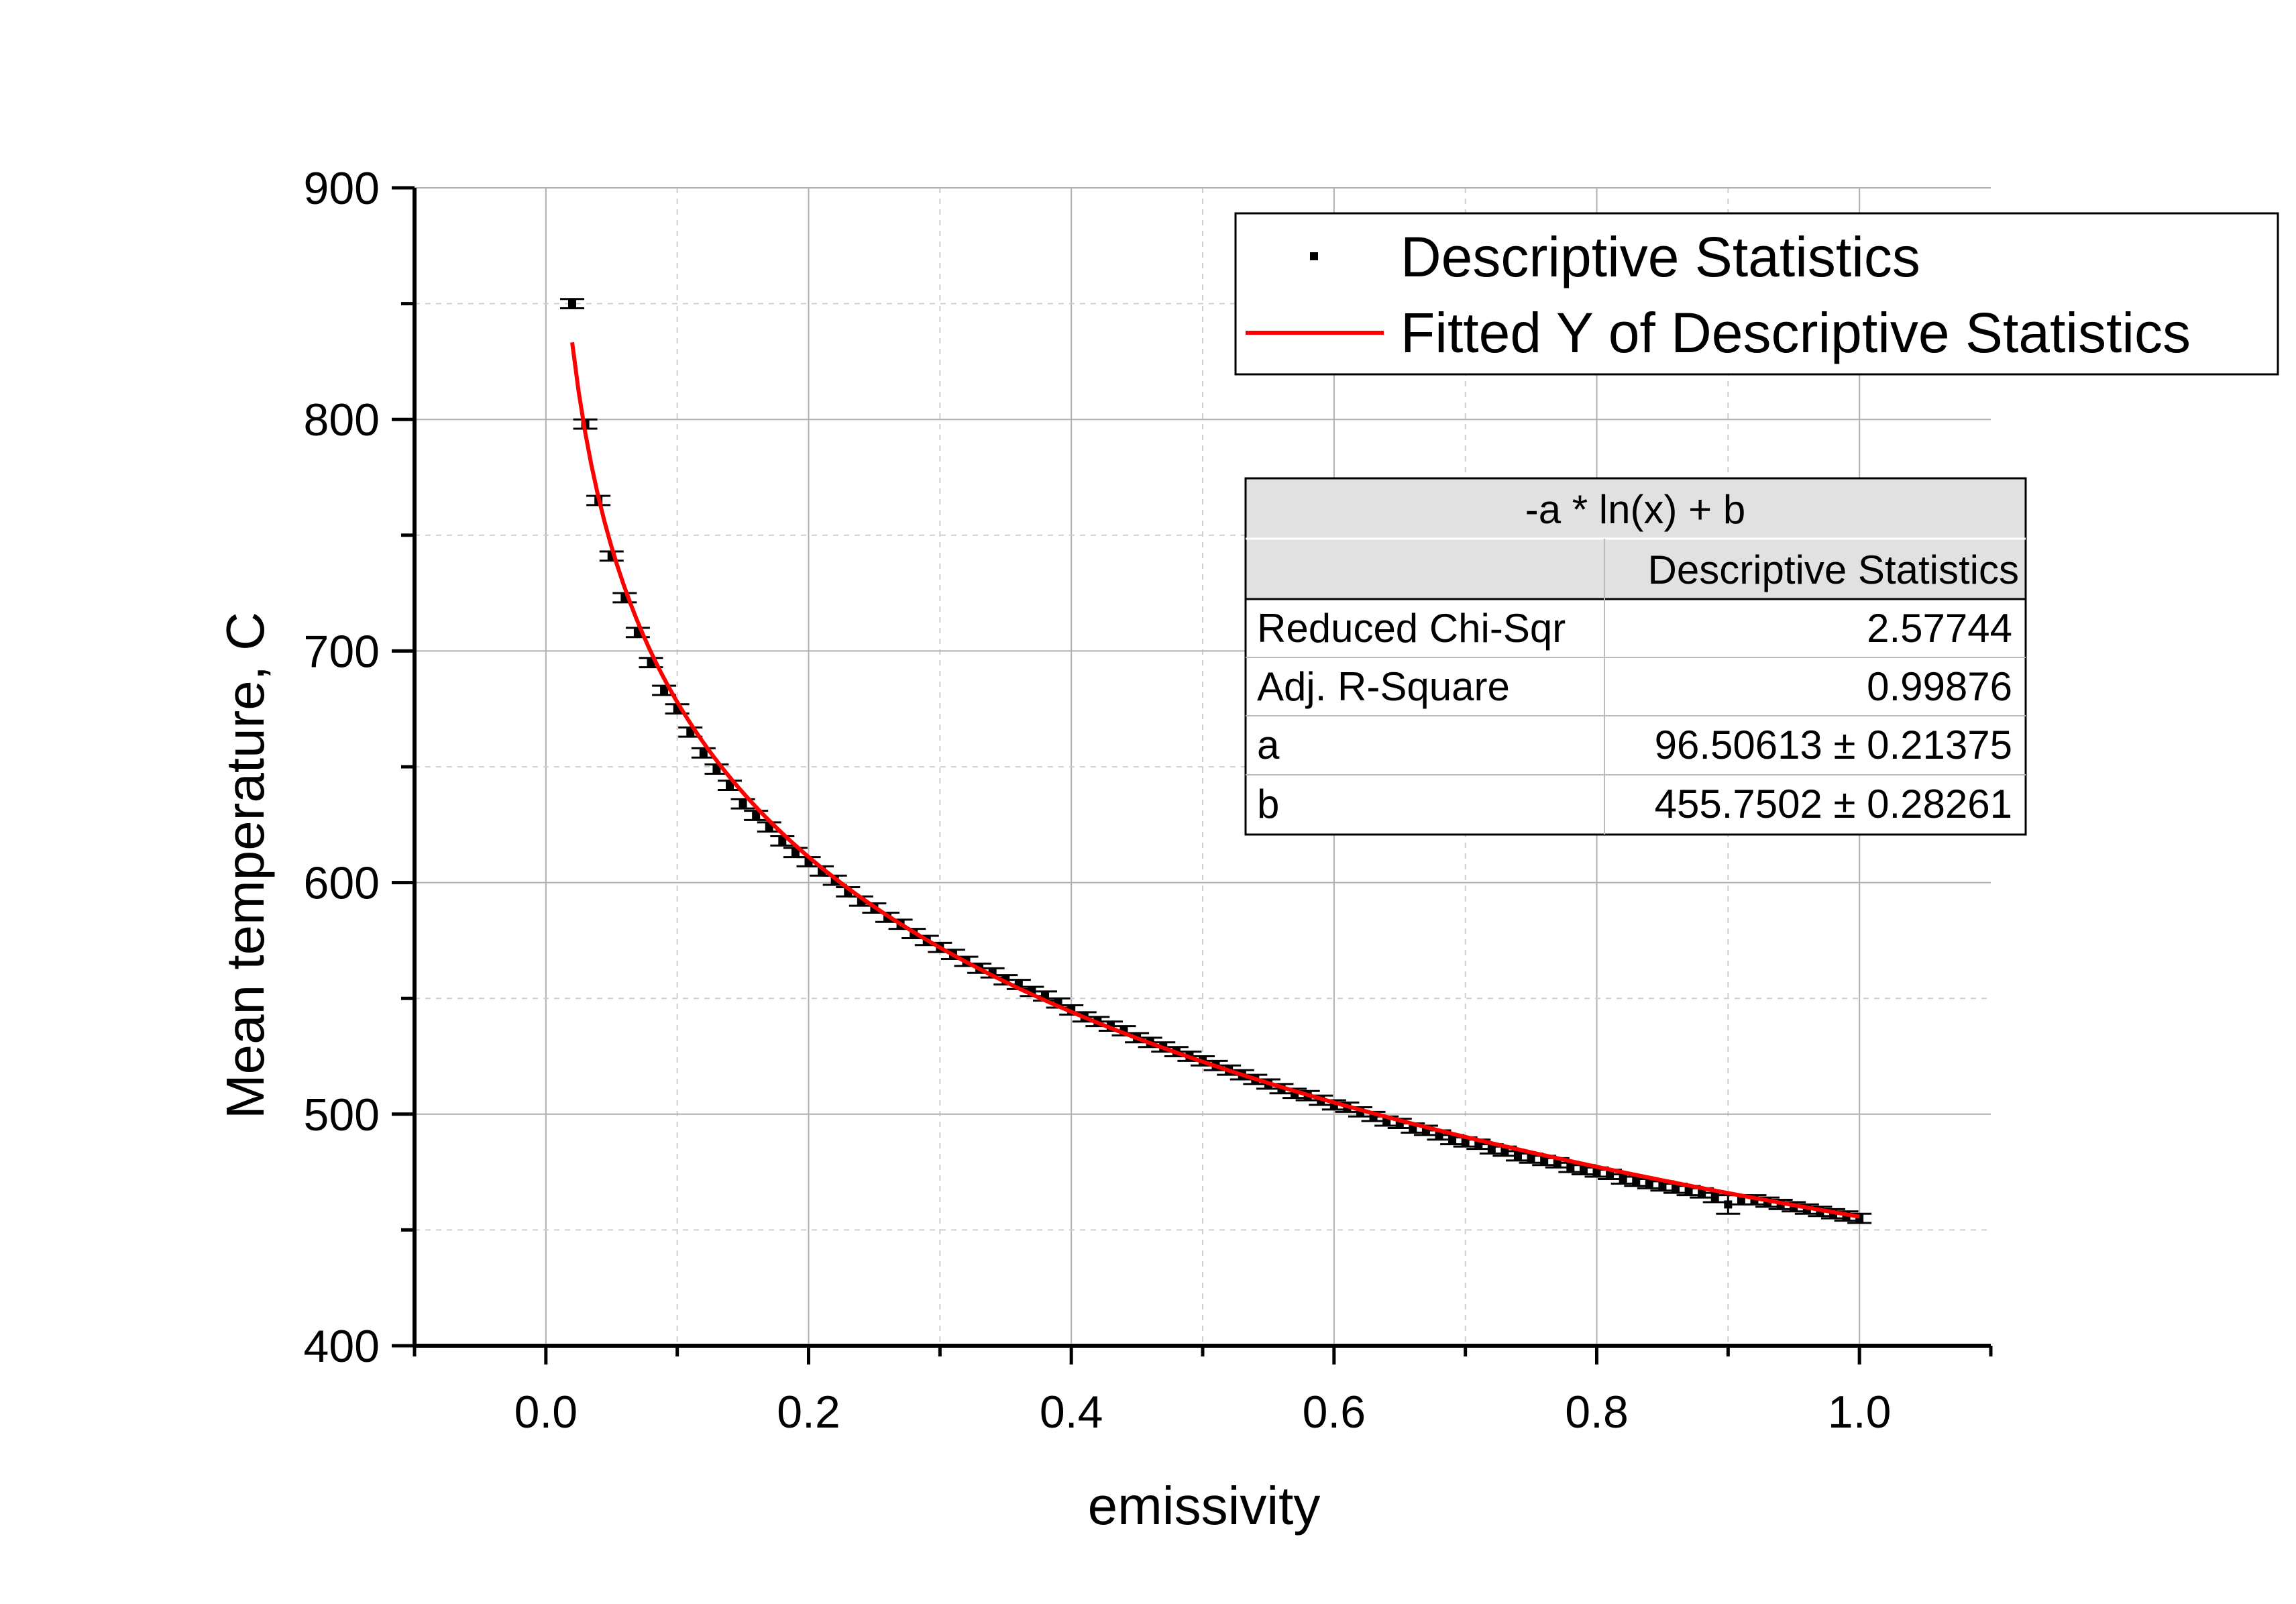  I want to click on y-tick-label: 500, so click(342, 1114).